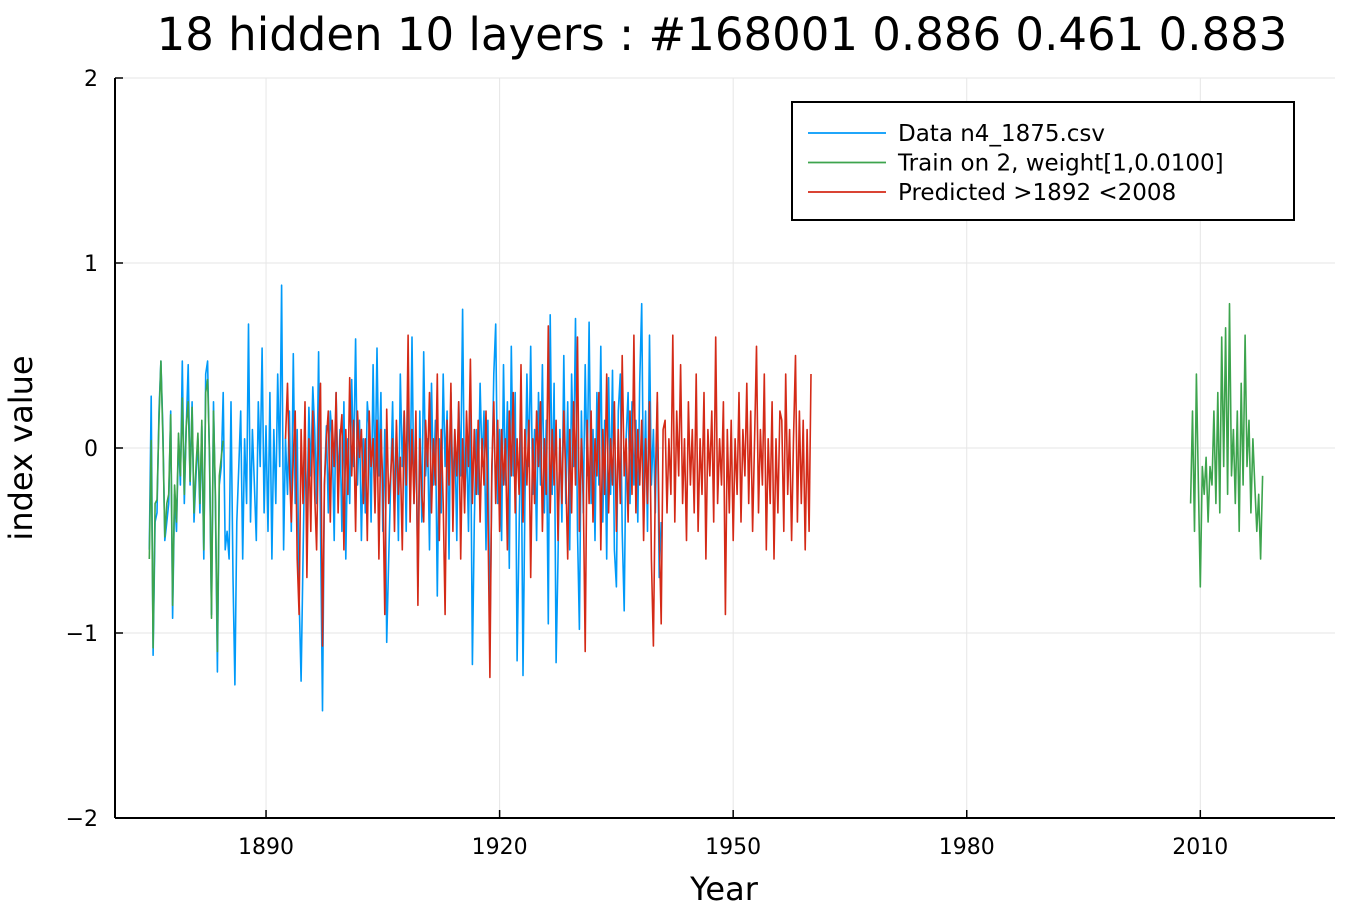 The image size is (1362, 910). Describe the element at coordinates (967, 847) in the screenshot. I see `x-tick-label: 1980` at that location.